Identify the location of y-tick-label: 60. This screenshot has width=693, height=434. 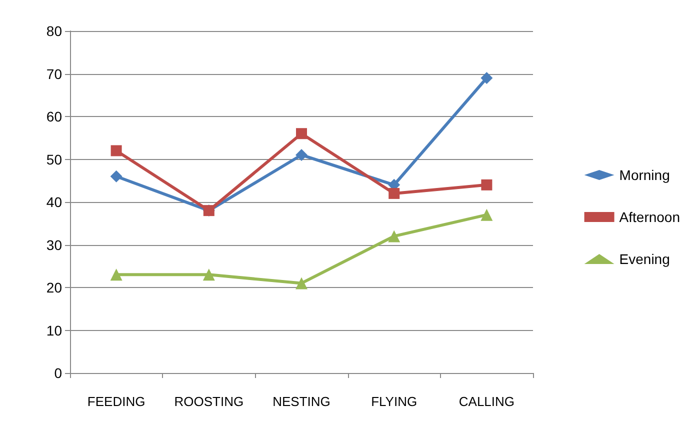
(54, 116).